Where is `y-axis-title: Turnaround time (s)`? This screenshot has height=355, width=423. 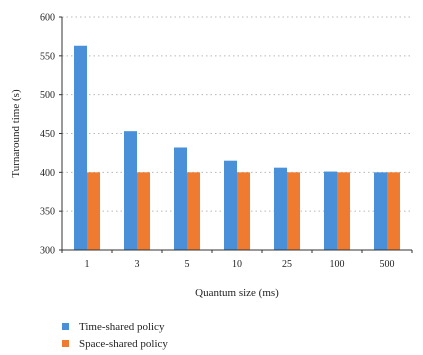
y-axis-title: Turnaround time (s) is located at coordinates (16, 133).